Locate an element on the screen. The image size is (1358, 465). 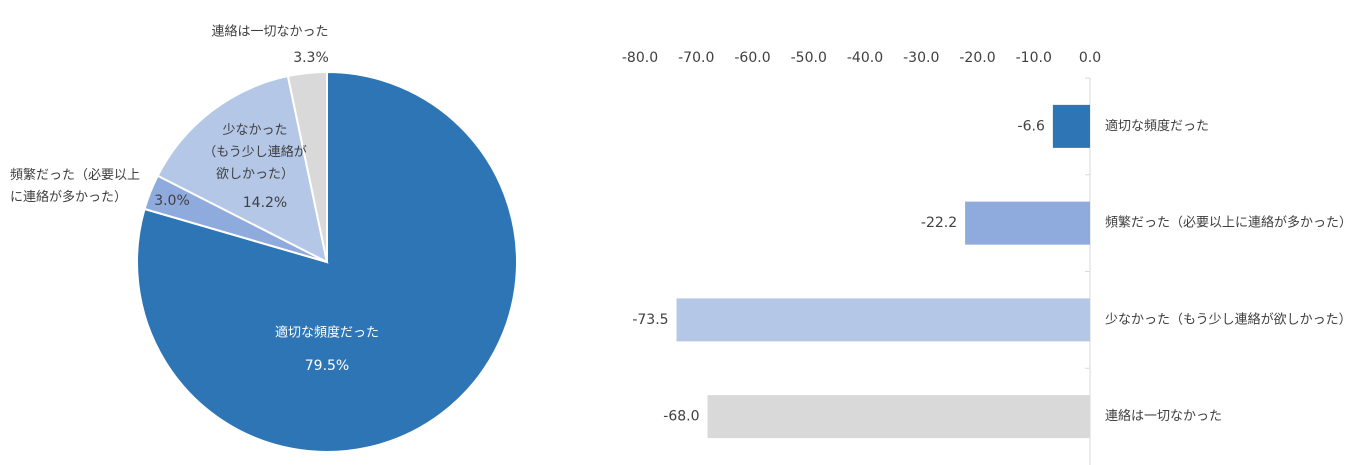
value-label: 3.0% is located at coordinates (172, 201).